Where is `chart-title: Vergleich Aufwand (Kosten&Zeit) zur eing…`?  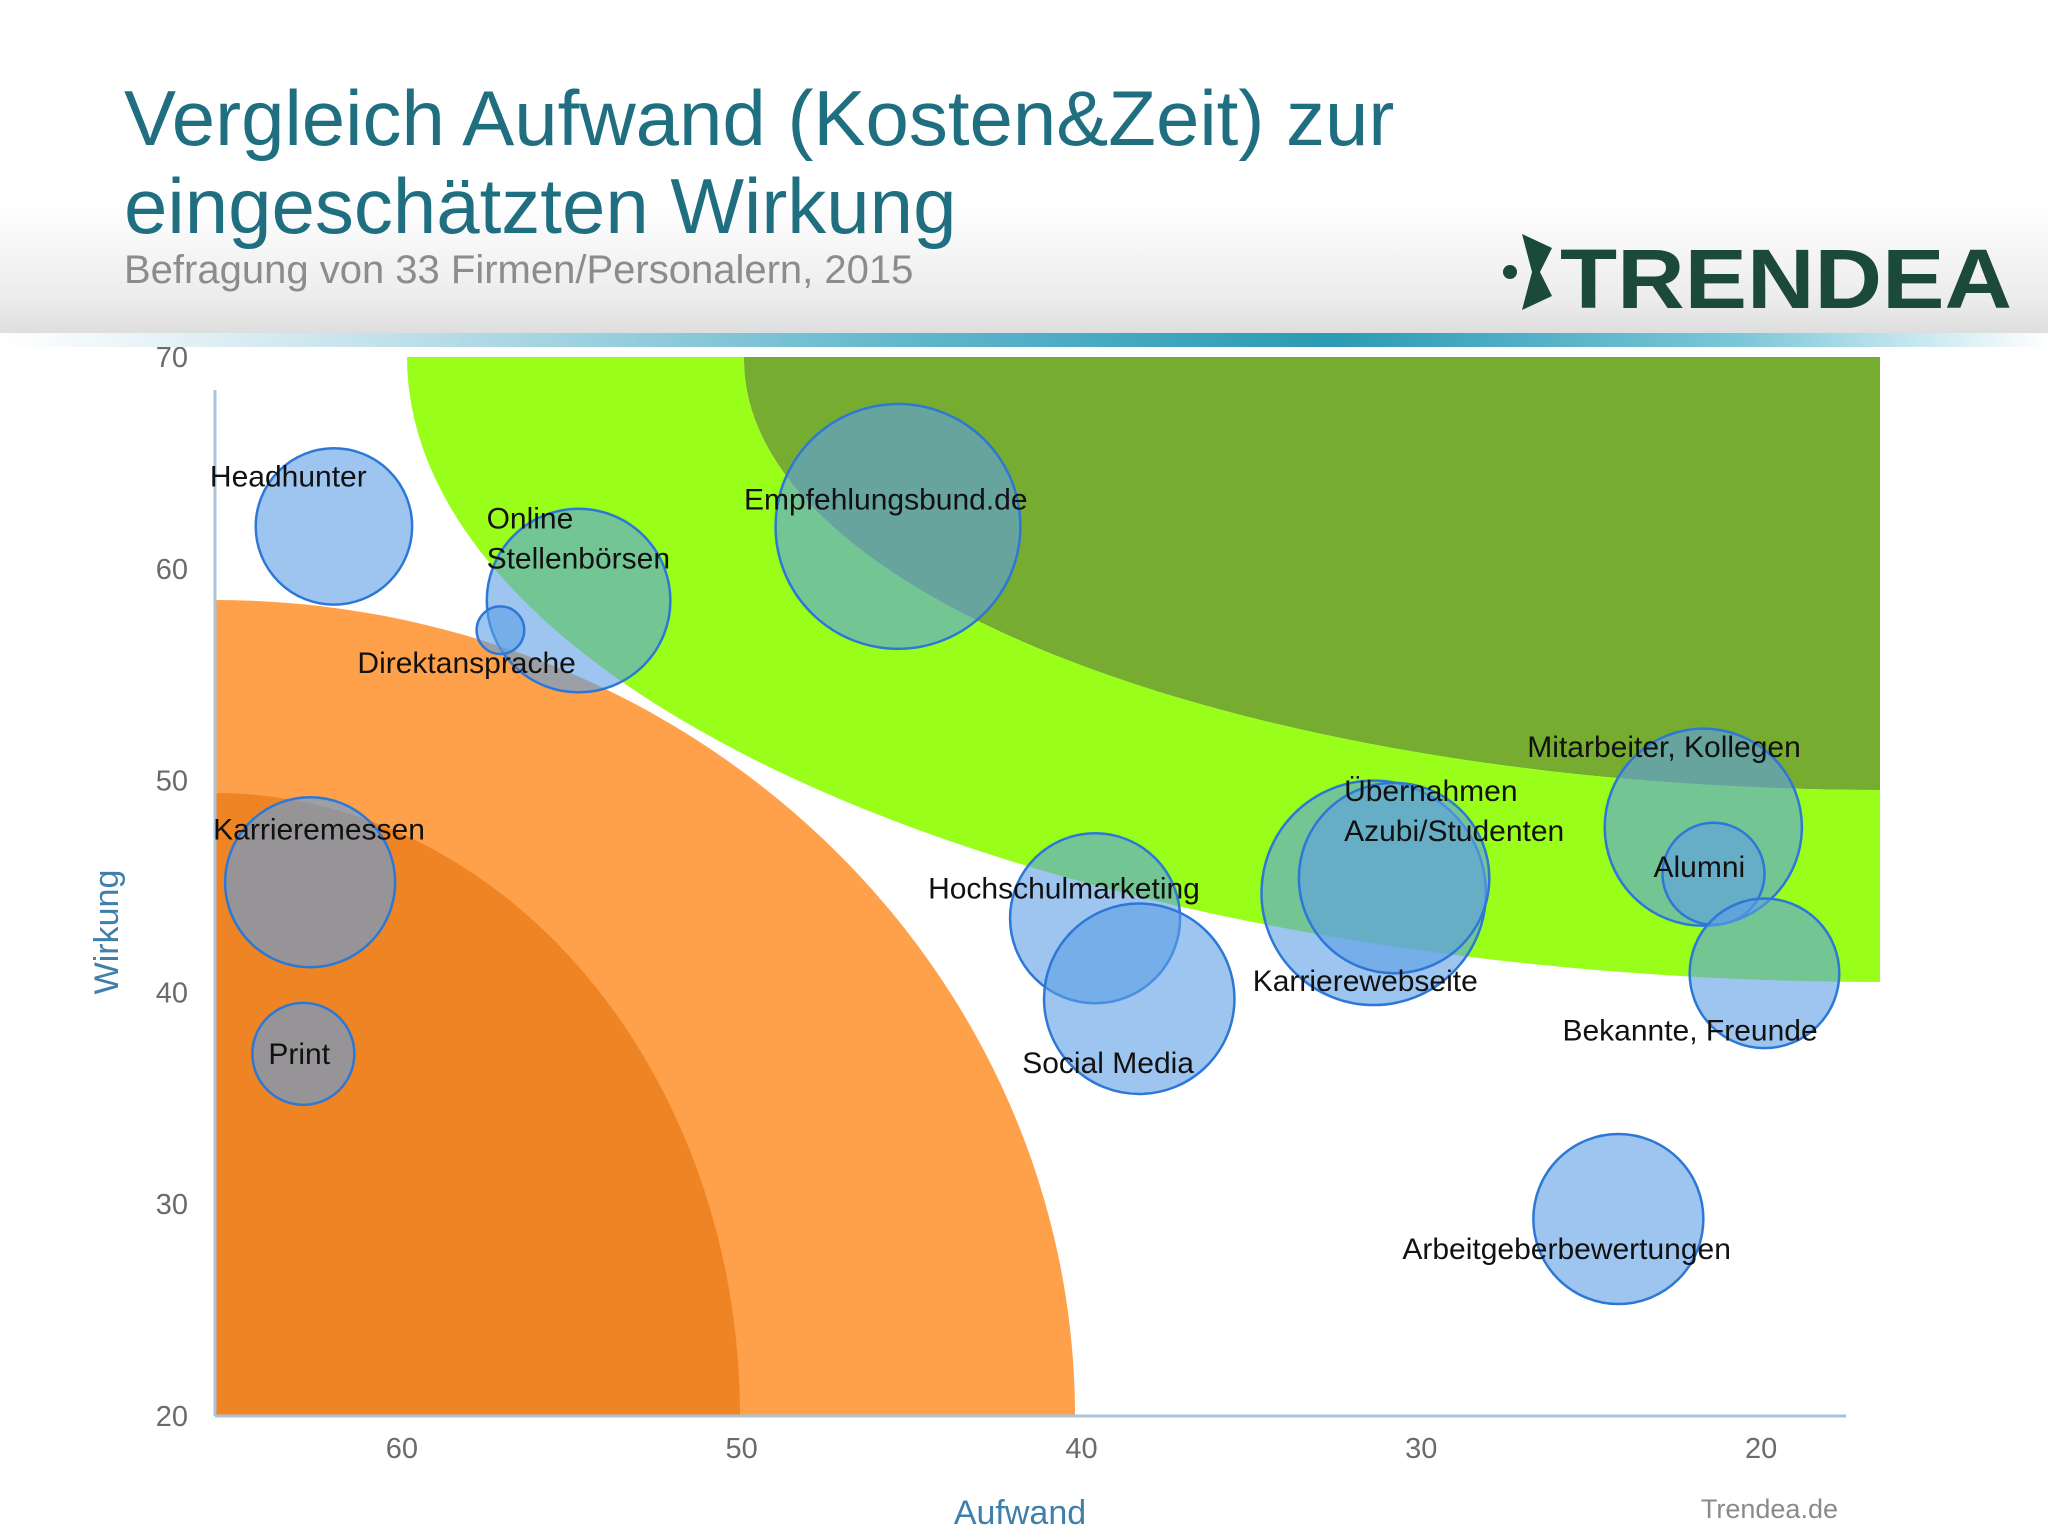
chart-title: Vergleich Aufwand (Kosten&Zeit) zur eing… is located at coordinates (759, 162).